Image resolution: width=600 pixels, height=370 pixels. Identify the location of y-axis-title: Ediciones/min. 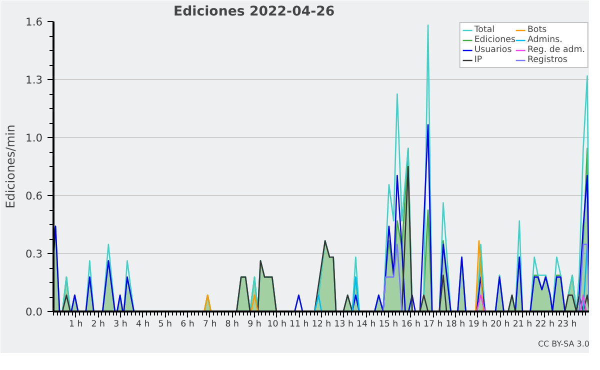
(11, 166).